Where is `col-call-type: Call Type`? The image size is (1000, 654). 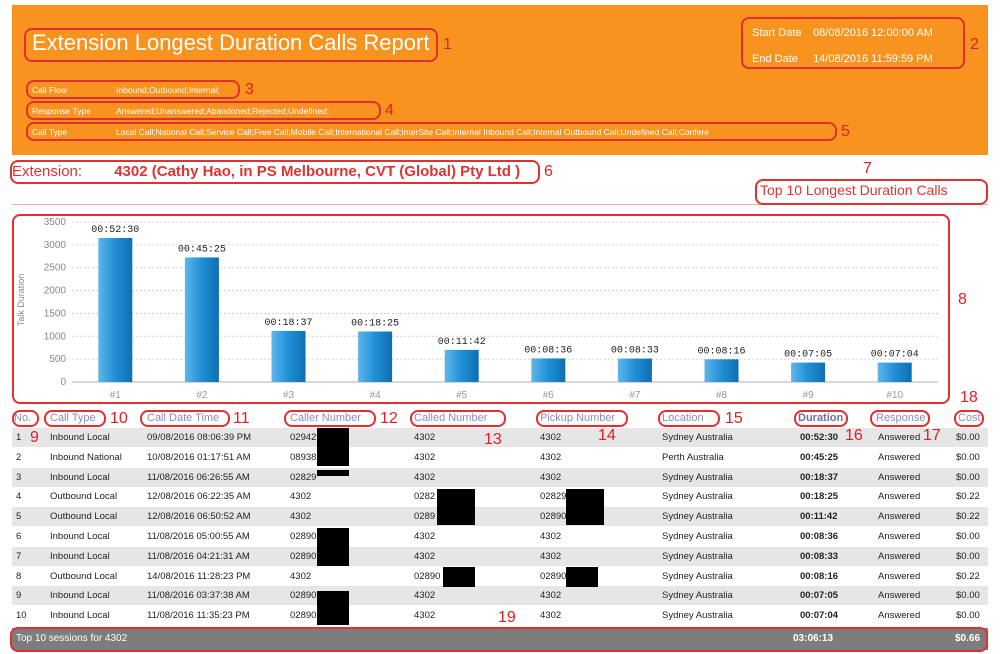
col-call-type: Call Type is located at coordinates (73, 418).